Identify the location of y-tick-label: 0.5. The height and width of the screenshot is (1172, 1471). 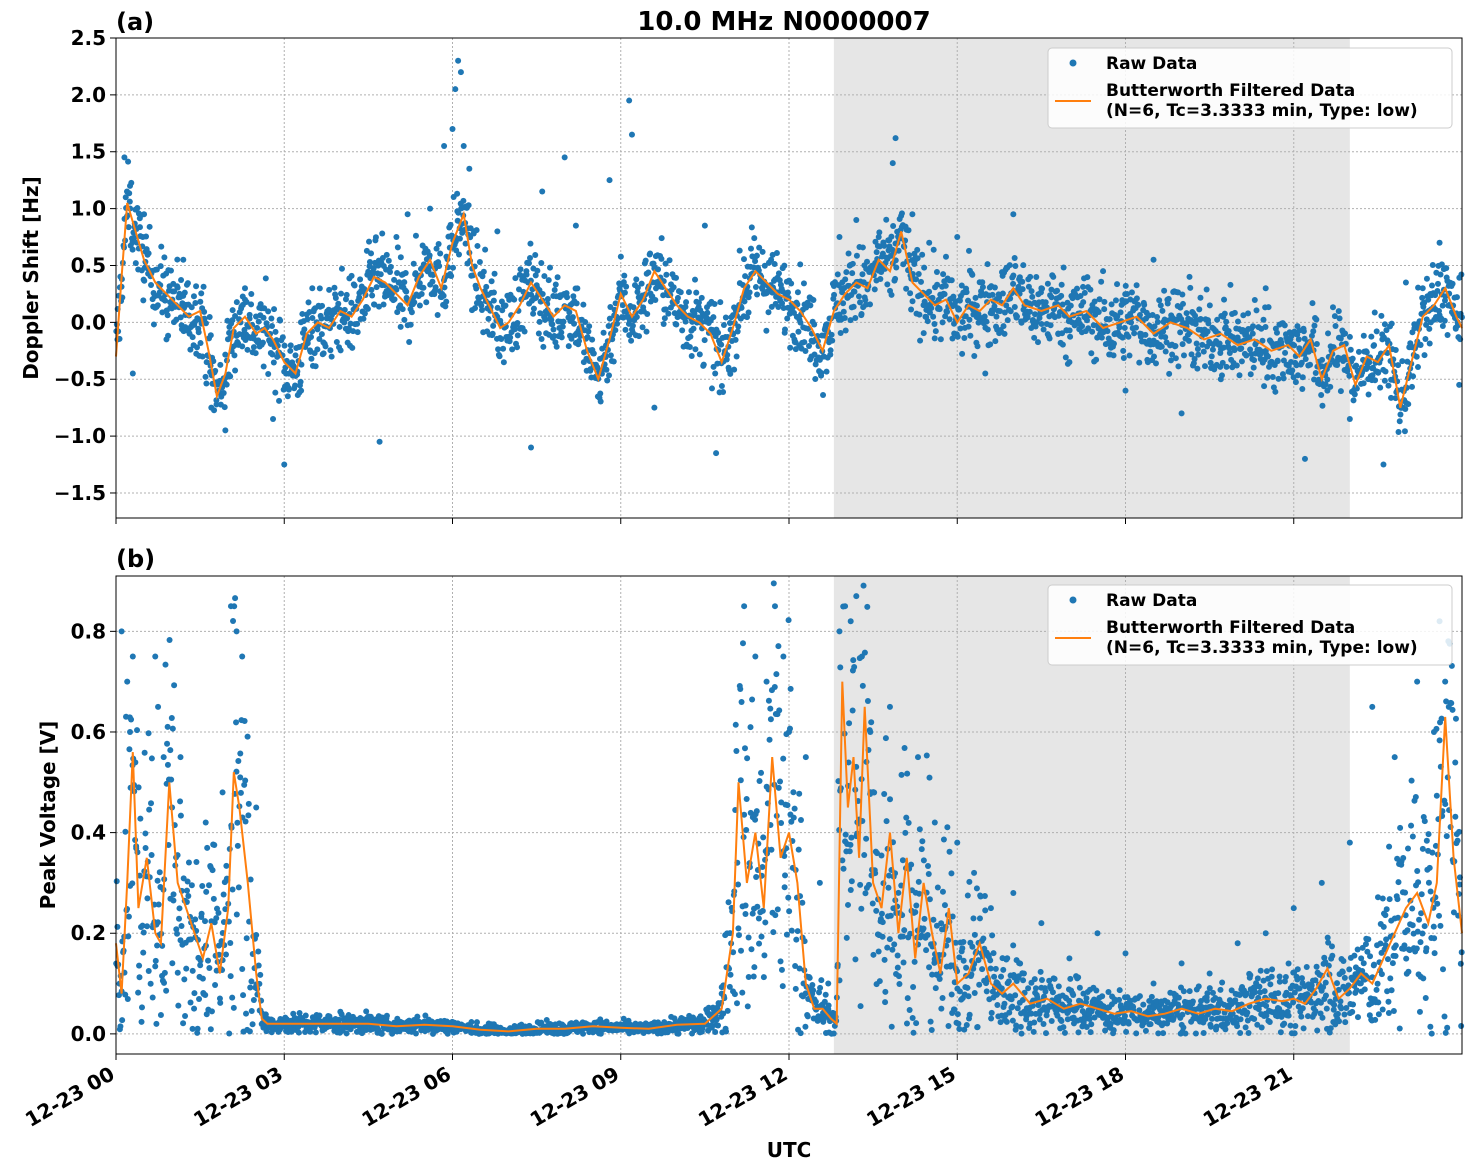
(88, 265).